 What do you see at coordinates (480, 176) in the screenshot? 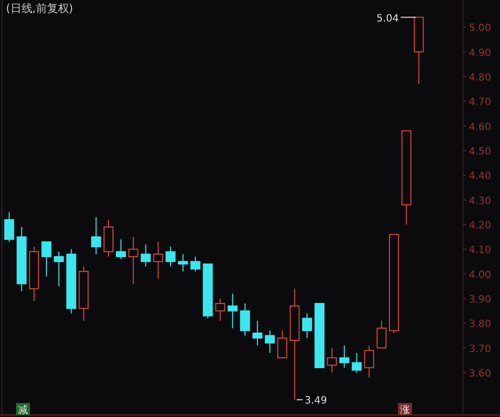
I see `y-tick-label: 4.40` at bounding box center [480, 176].